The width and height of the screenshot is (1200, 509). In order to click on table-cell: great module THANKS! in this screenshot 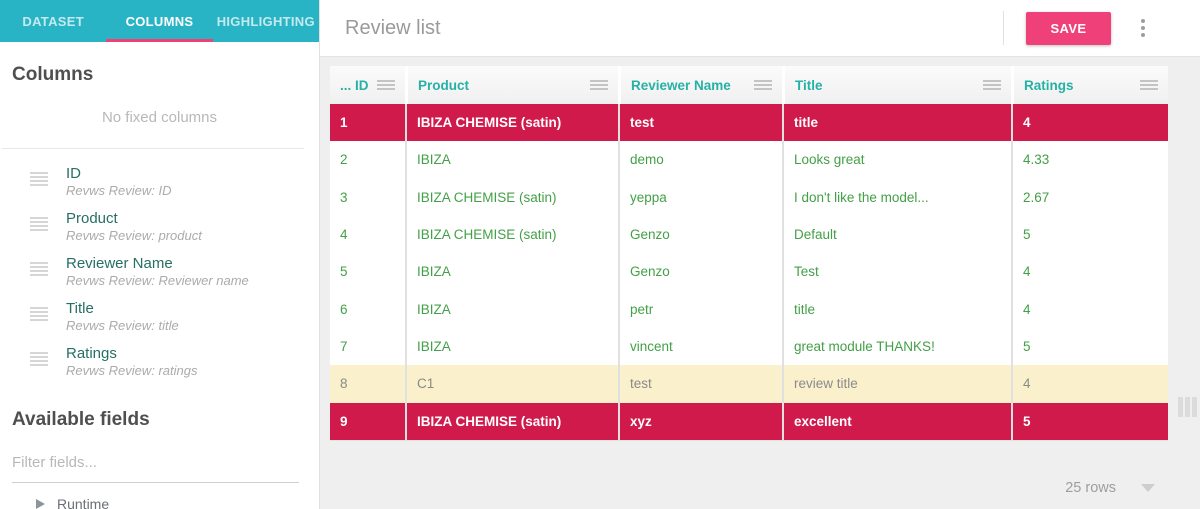, I will do `click(896, 346)`.